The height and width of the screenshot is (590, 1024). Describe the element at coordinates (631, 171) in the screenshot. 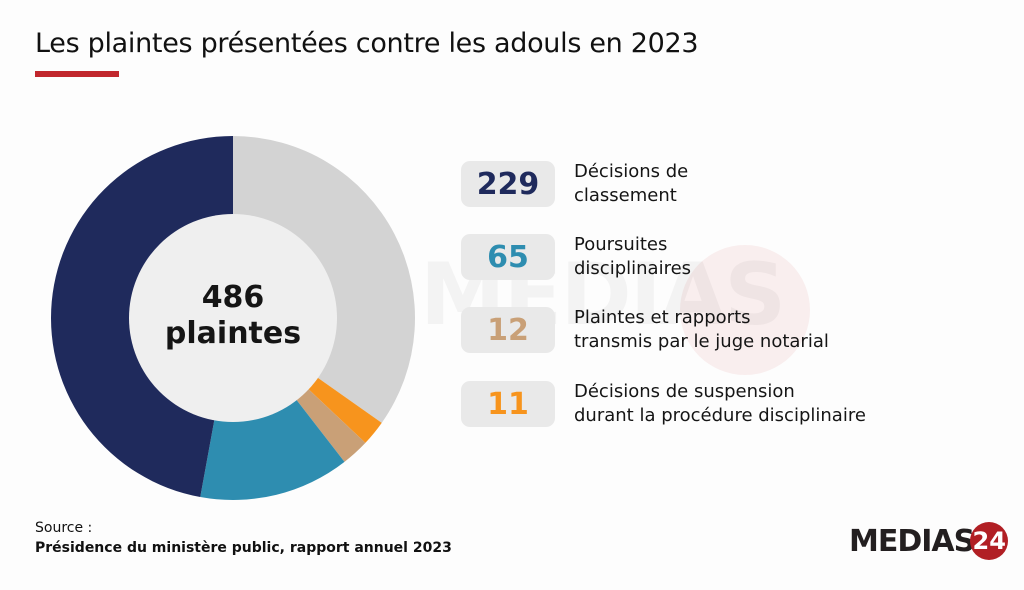

I see `legend-label-line: Décisions de` at that location.